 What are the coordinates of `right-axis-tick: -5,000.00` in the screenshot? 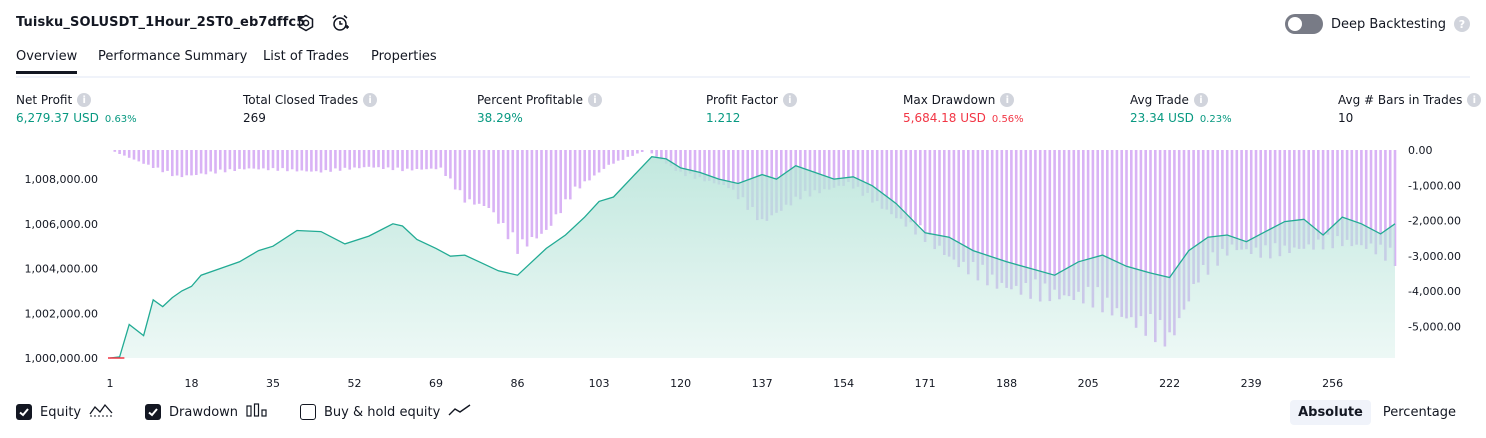 It's located at (1434, 326).